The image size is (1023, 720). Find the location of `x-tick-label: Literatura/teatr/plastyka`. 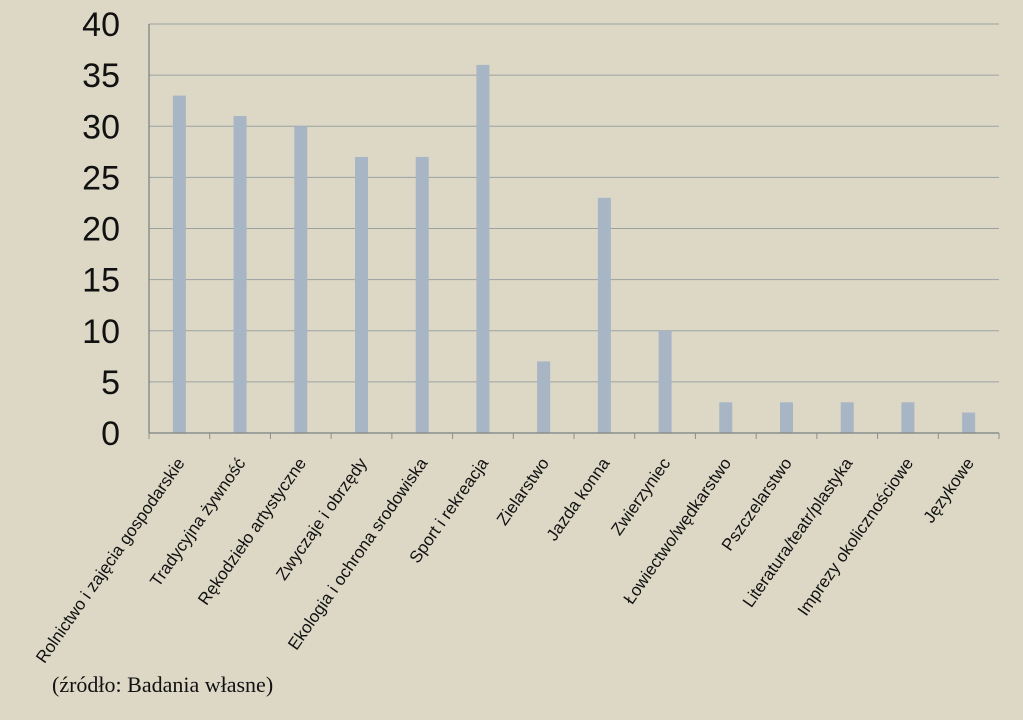

x-tick-label: Literatura/teatr/plastyka is located at coordinates (798, 532).